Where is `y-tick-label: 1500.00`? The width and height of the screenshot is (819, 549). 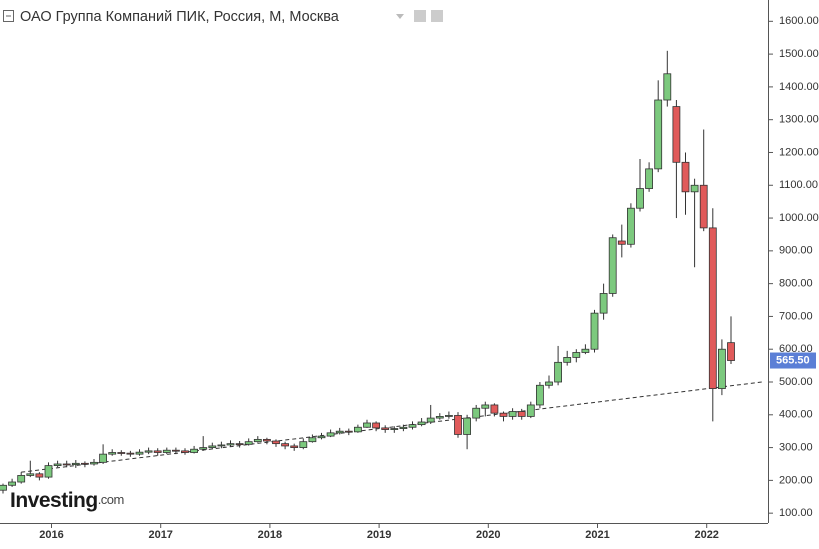 y-tick-label: 1500.00 is located at coordinates (799, 54).